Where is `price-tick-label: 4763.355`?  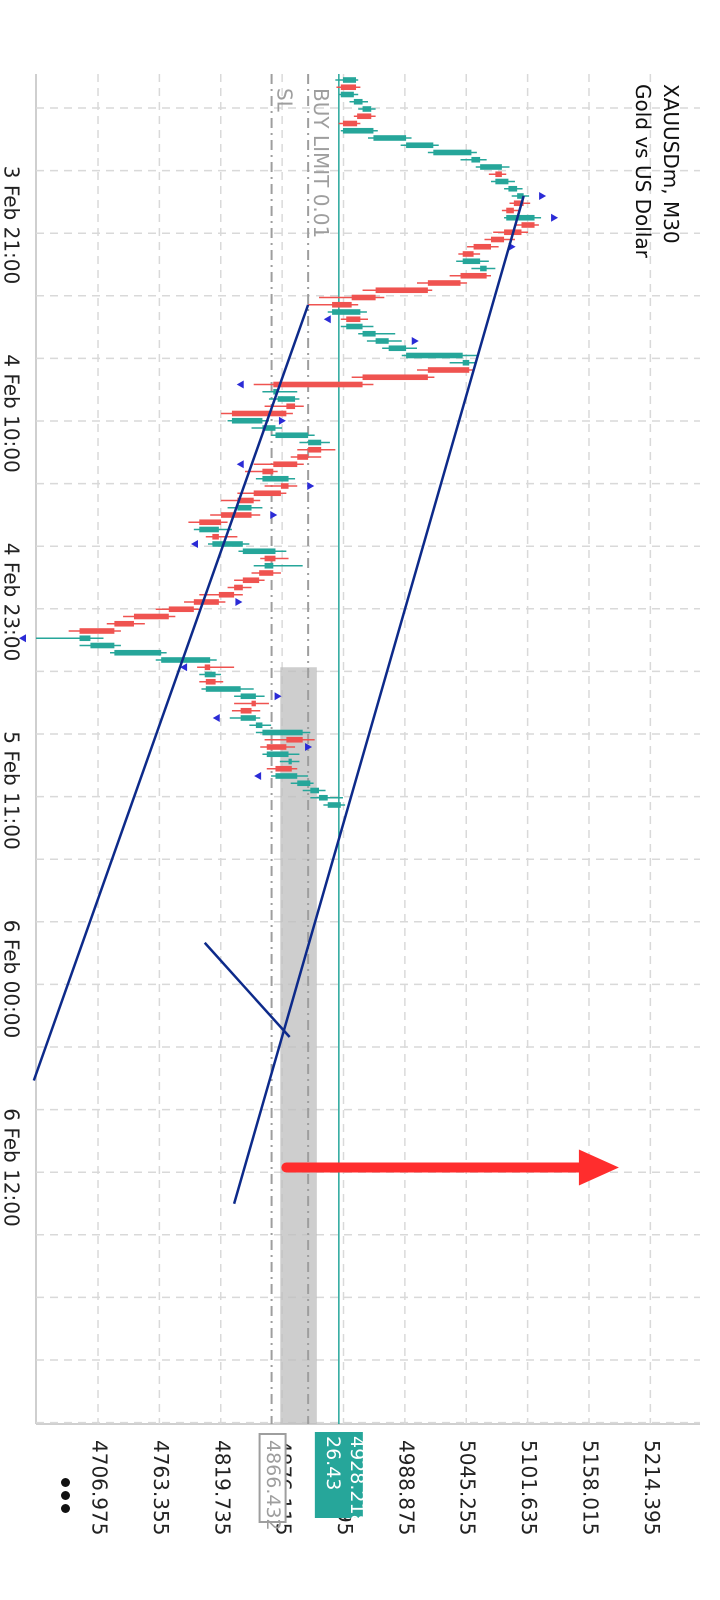
price-tick-label: 4763.355 is located at coordinates (161, 1487).